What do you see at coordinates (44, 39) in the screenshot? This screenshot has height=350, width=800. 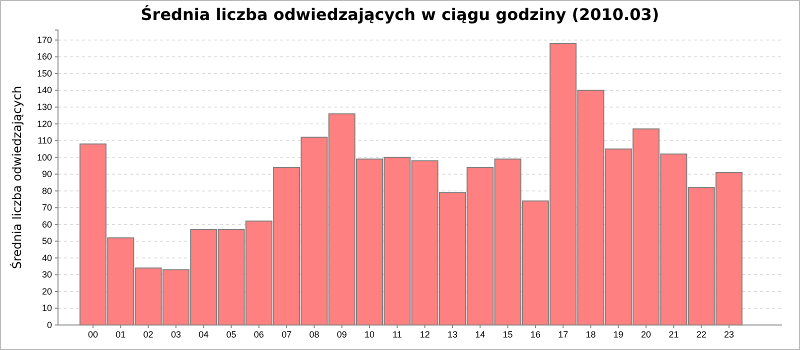 I see `y-tick-label: 170` at bounding box center [44, 39].